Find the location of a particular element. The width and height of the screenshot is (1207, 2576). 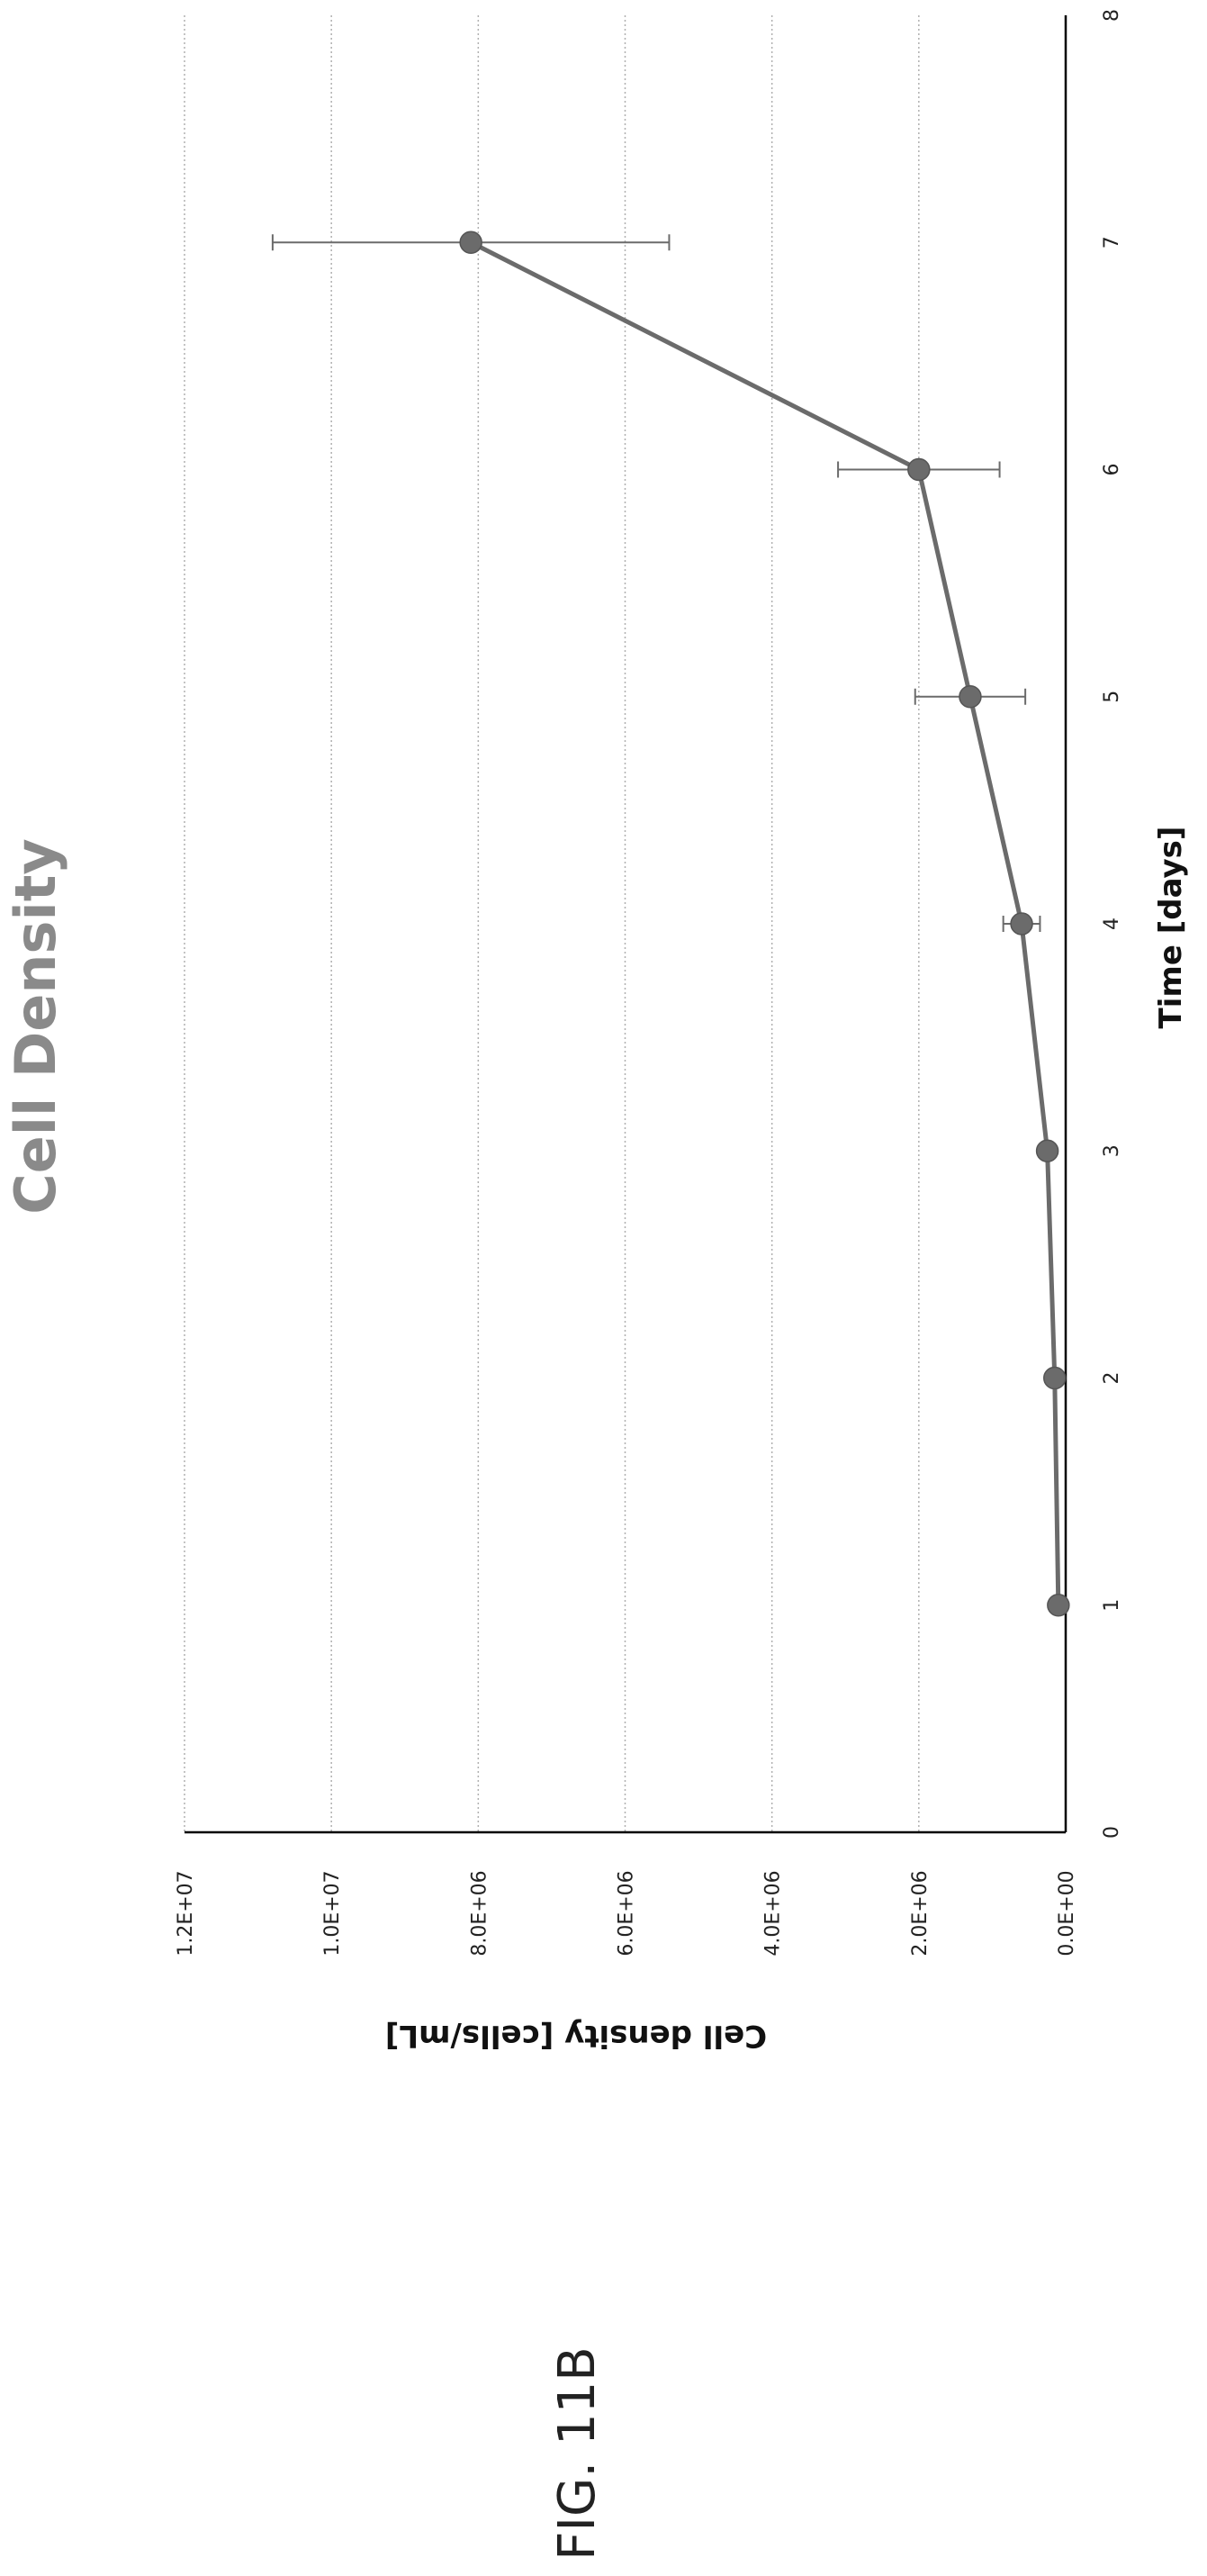

x-tick-label: 3 is located at coordinates (1112, 1150).